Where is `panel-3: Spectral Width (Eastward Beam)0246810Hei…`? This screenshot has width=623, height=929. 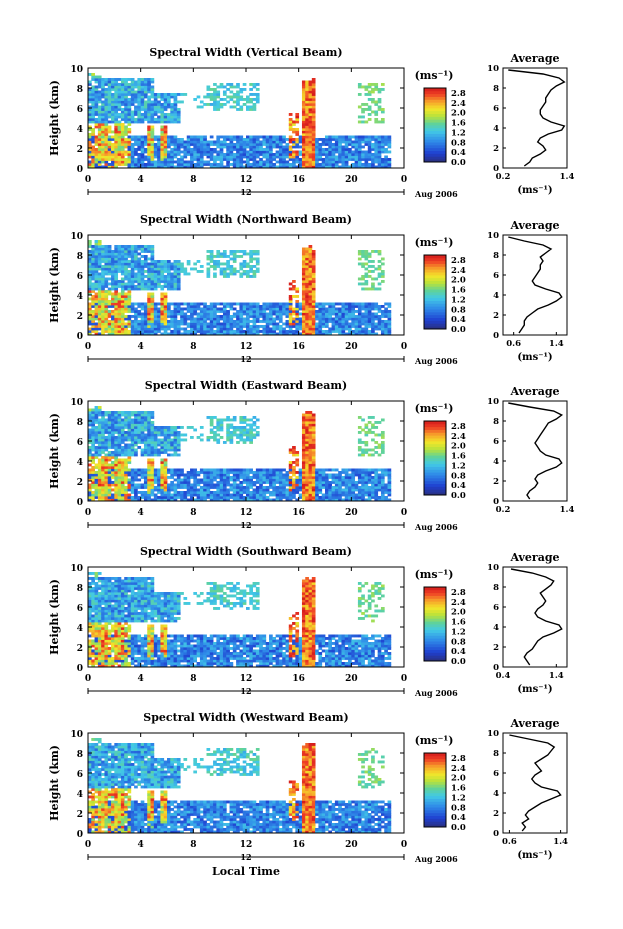 panel-3: Spectral Width (Eastward Beam)0246810Hei… is located at coordinates (311, 455).